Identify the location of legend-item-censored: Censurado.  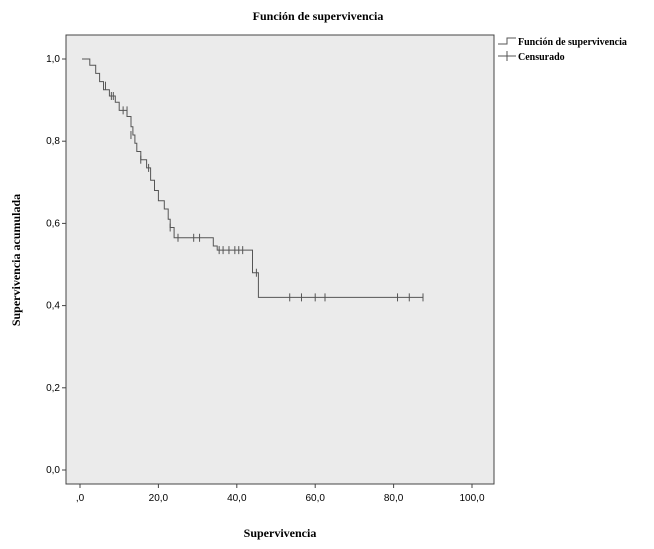
(531, 57).